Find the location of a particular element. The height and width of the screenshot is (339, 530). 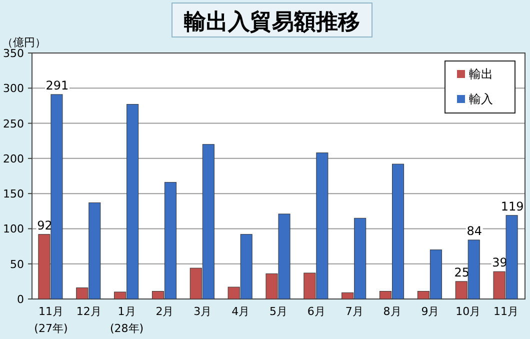

x-tick-label: 2月 is located at coordinates (165, 311).